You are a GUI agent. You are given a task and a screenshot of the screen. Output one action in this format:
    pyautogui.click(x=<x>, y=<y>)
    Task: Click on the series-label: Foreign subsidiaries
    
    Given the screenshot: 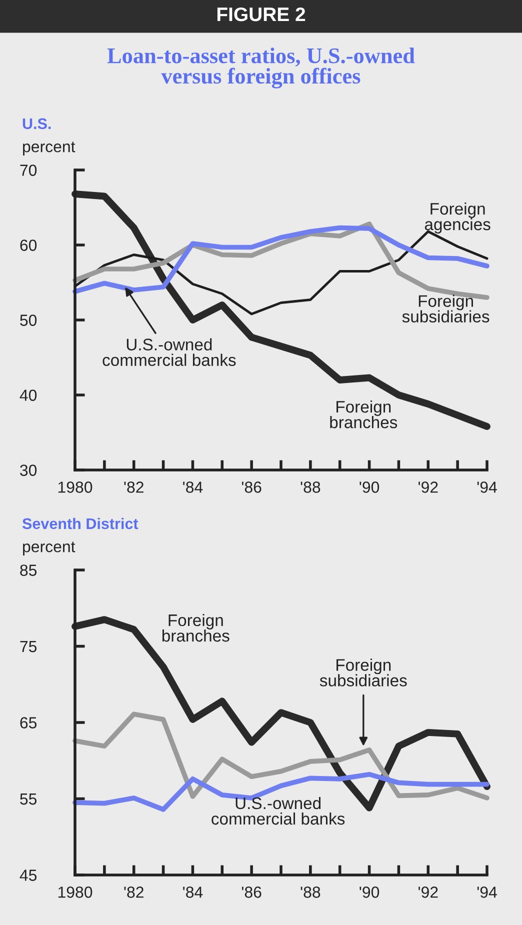 What is the action you would take?
    pyautogui.click(x=446, y=308)
    